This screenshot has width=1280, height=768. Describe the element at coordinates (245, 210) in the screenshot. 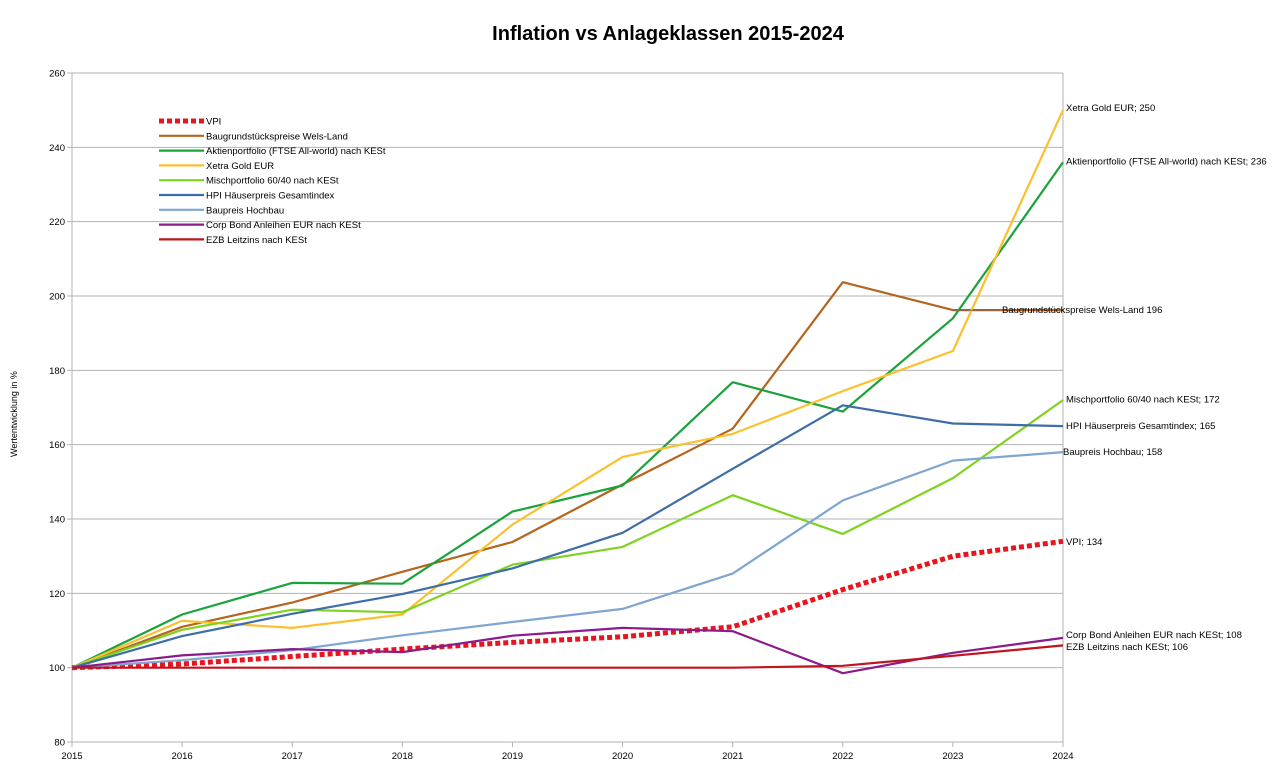

I see `legend-entry: Baupreis Hochbau` at that location.